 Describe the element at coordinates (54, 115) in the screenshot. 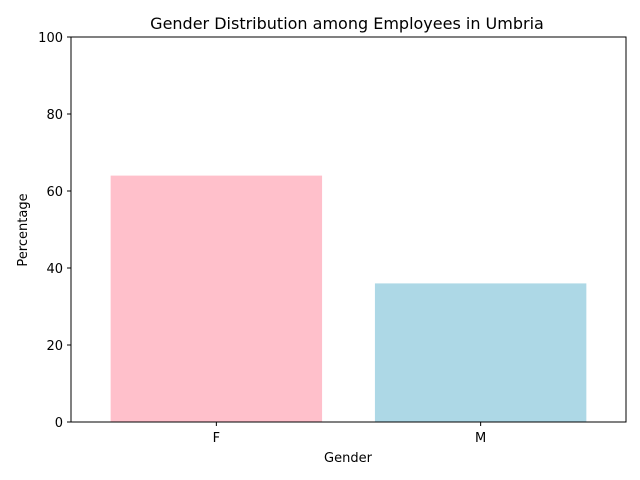

I see `y-tick-label: 80` at that location.